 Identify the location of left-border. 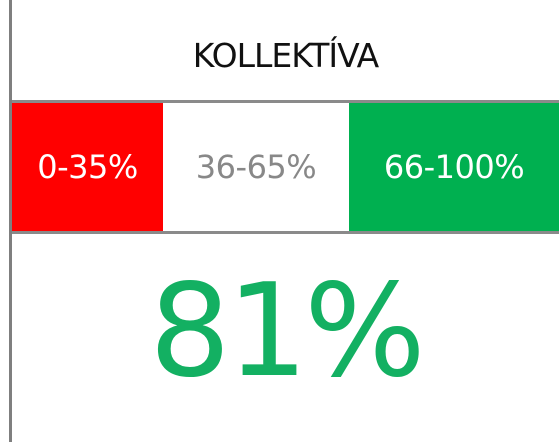
(10, 221).